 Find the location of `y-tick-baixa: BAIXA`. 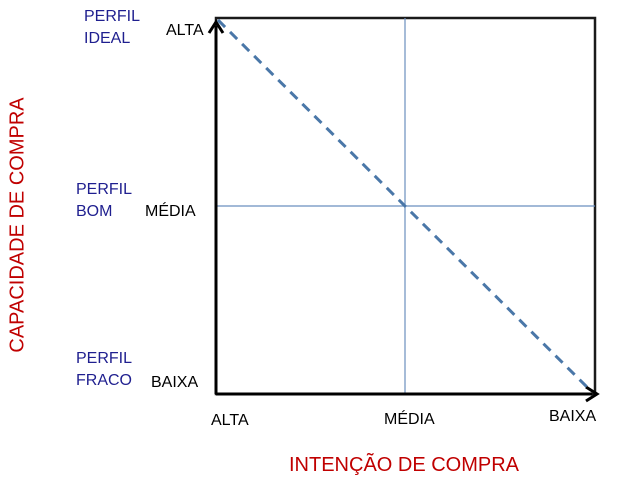

y-tick-baixa: BAIXA is located at coordinates (175, 382).